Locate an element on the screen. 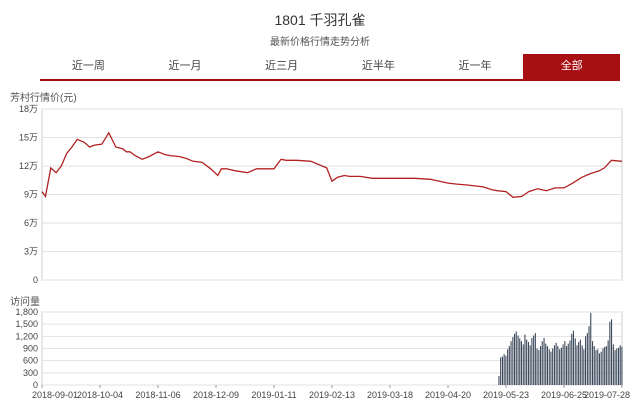 This screenshot has width=640, height=405. price-y-tick-label: 6万 is located at coordinates (31, 223).